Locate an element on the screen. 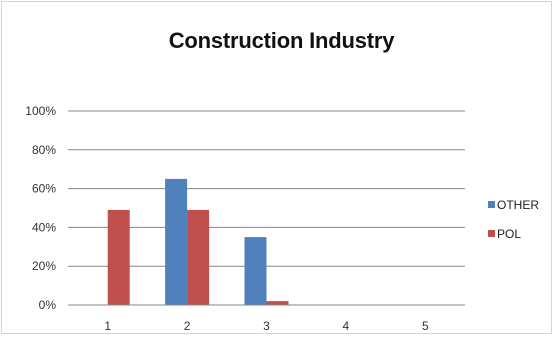 This screenshot has width=555, height=338. legend: OTHER POL is located at coordinates (513, 219).